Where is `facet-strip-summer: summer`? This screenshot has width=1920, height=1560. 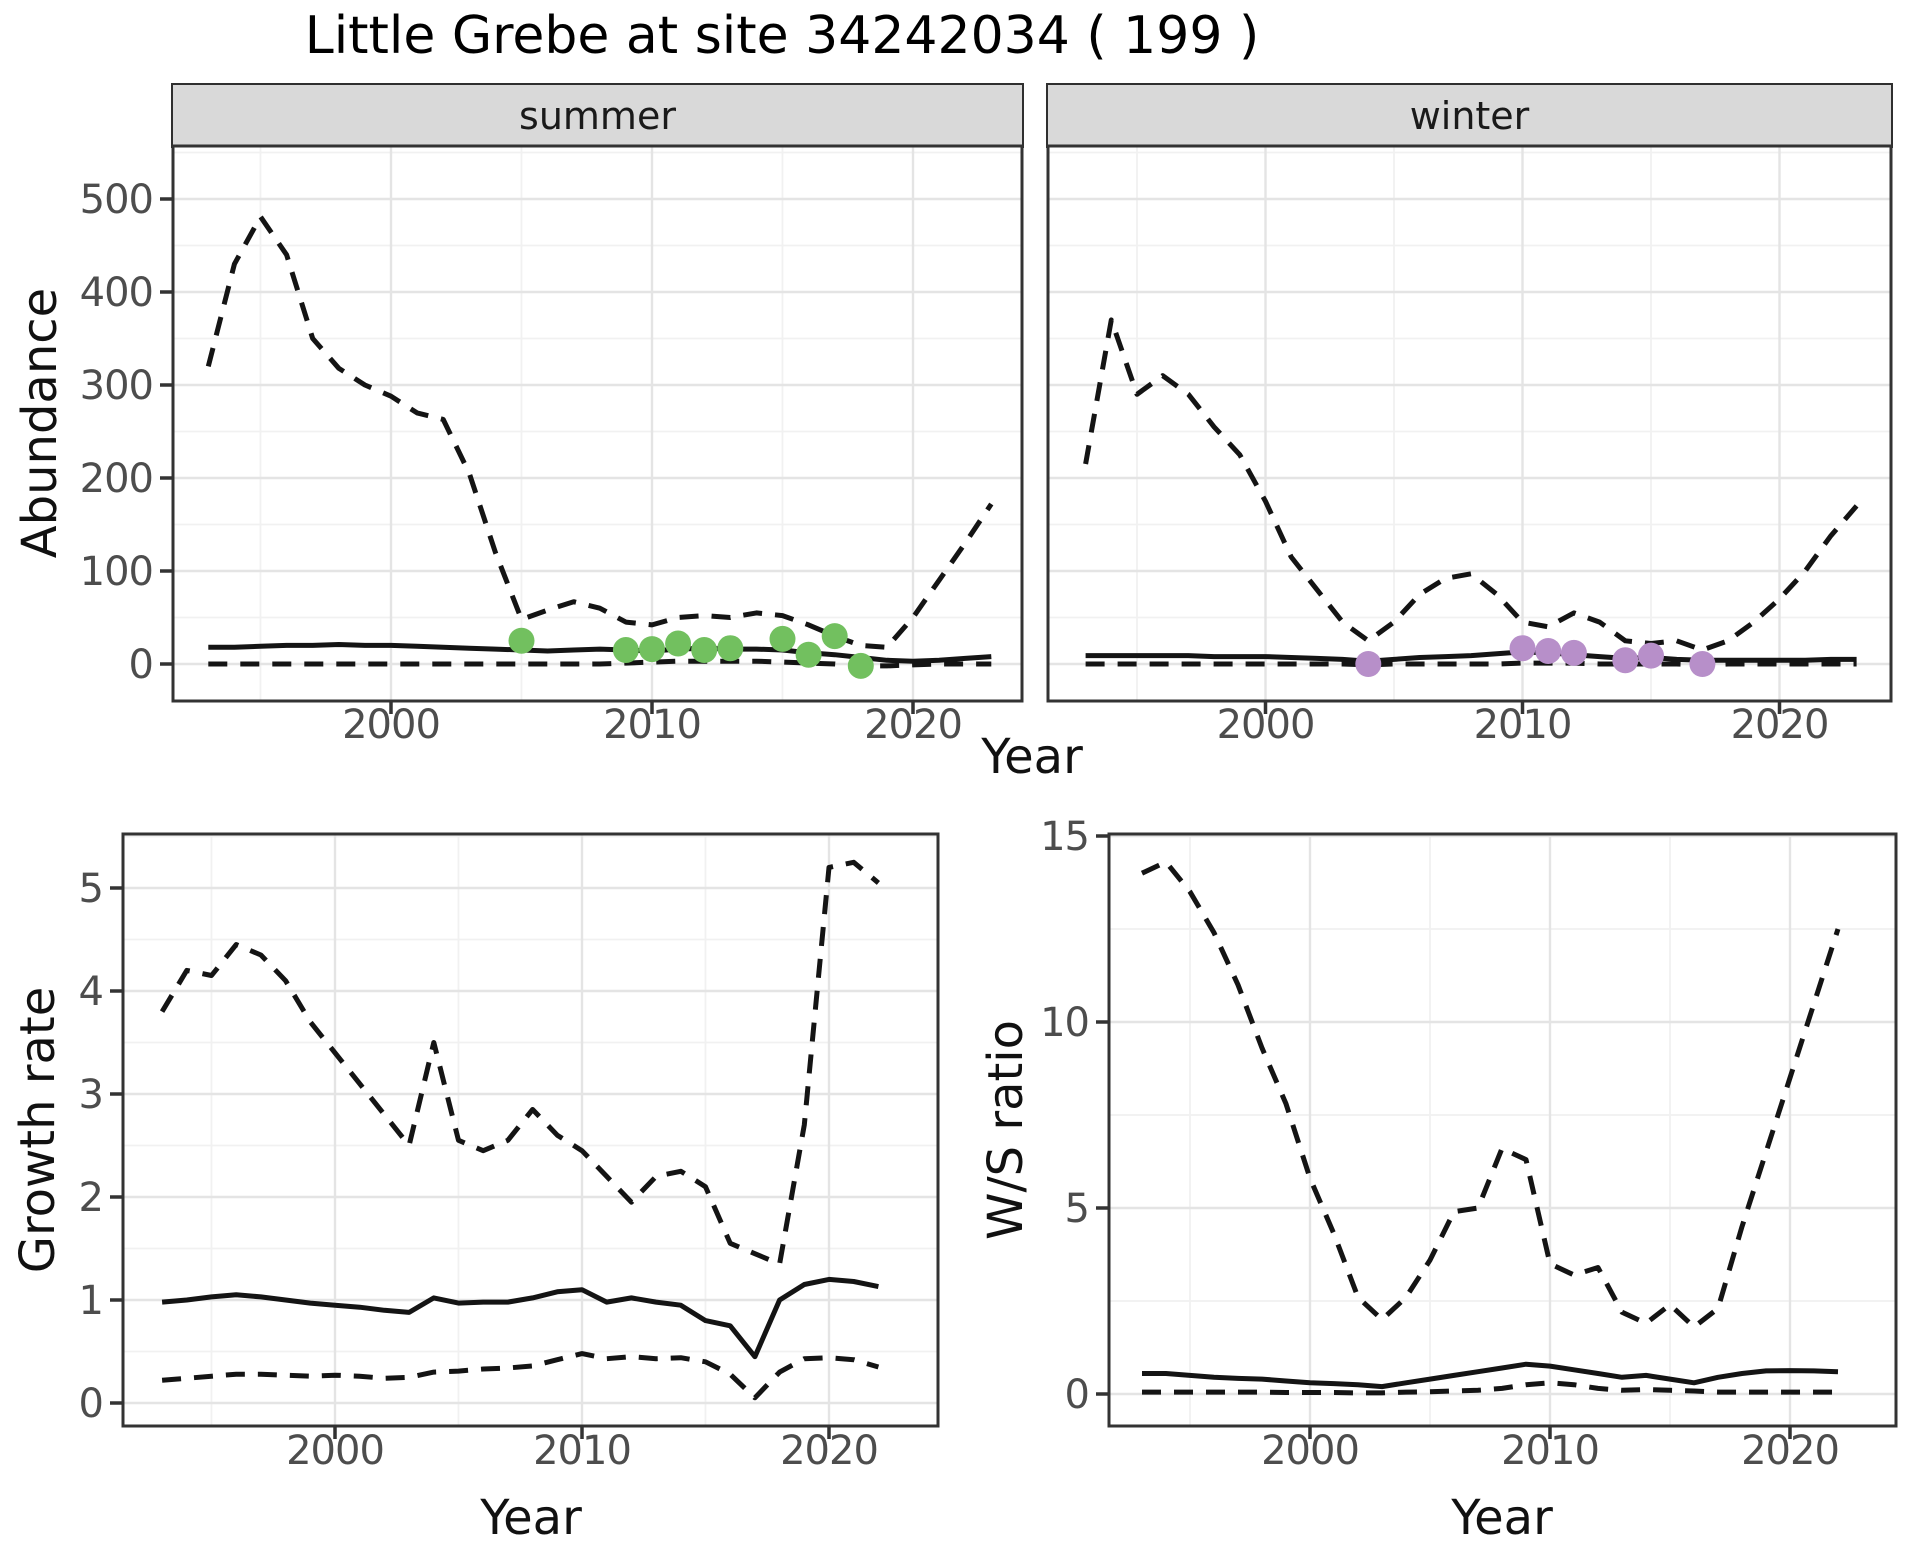 facet-strip-summer: summer is located at coordinates (597, 115).